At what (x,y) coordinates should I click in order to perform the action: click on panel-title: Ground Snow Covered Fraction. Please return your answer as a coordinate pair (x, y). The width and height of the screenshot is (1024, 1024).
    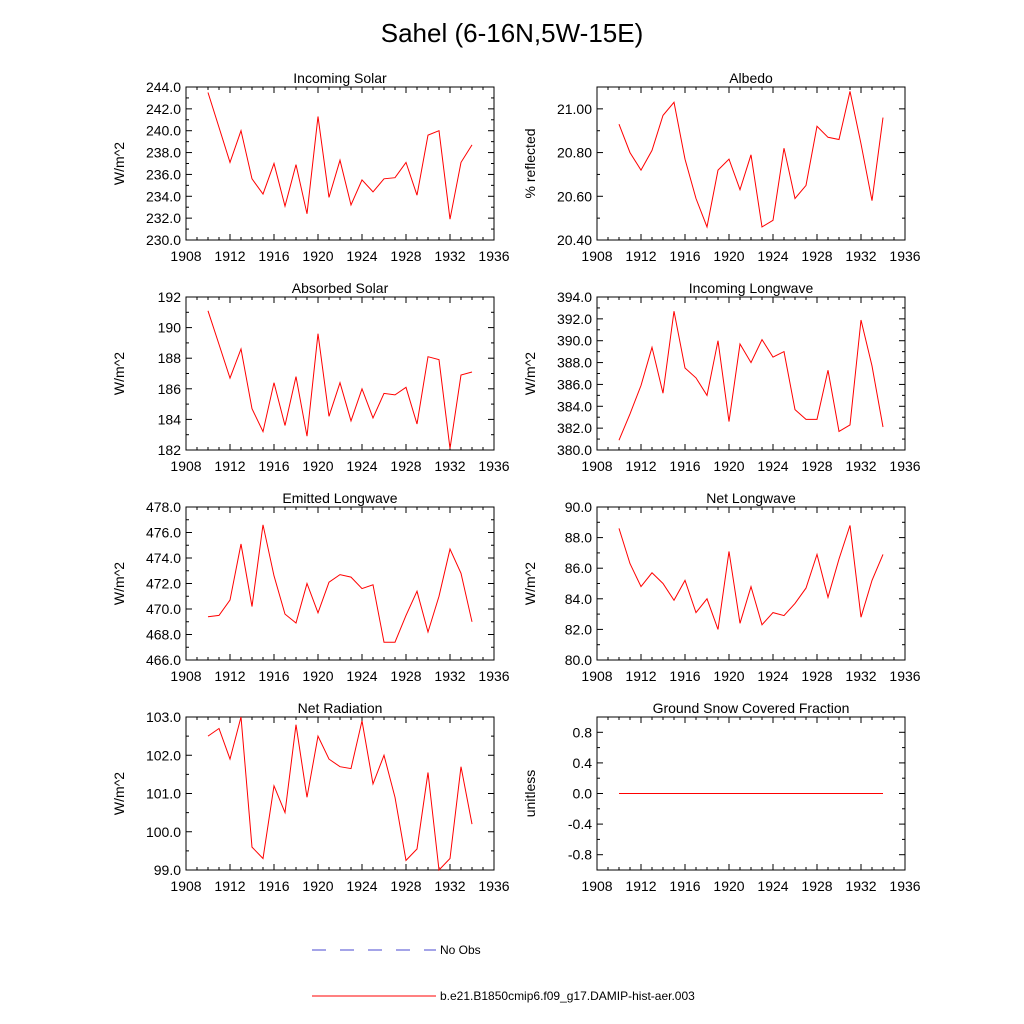
    Looking at the image, I should click on (751, 708).